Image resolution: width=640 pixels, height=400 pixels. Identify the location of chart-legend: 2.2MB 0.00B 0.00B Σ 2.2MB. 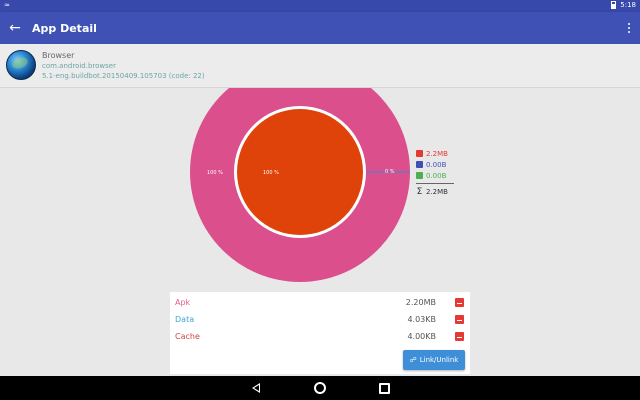
(435, 172).